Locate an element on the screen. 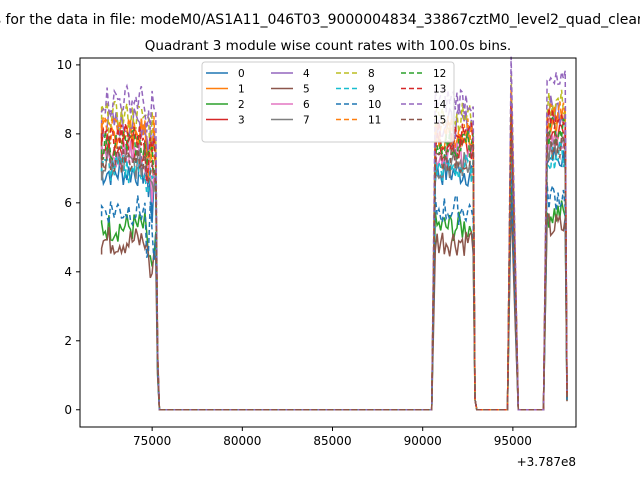  legend-label: 14 is located at coordinates (440, 105).